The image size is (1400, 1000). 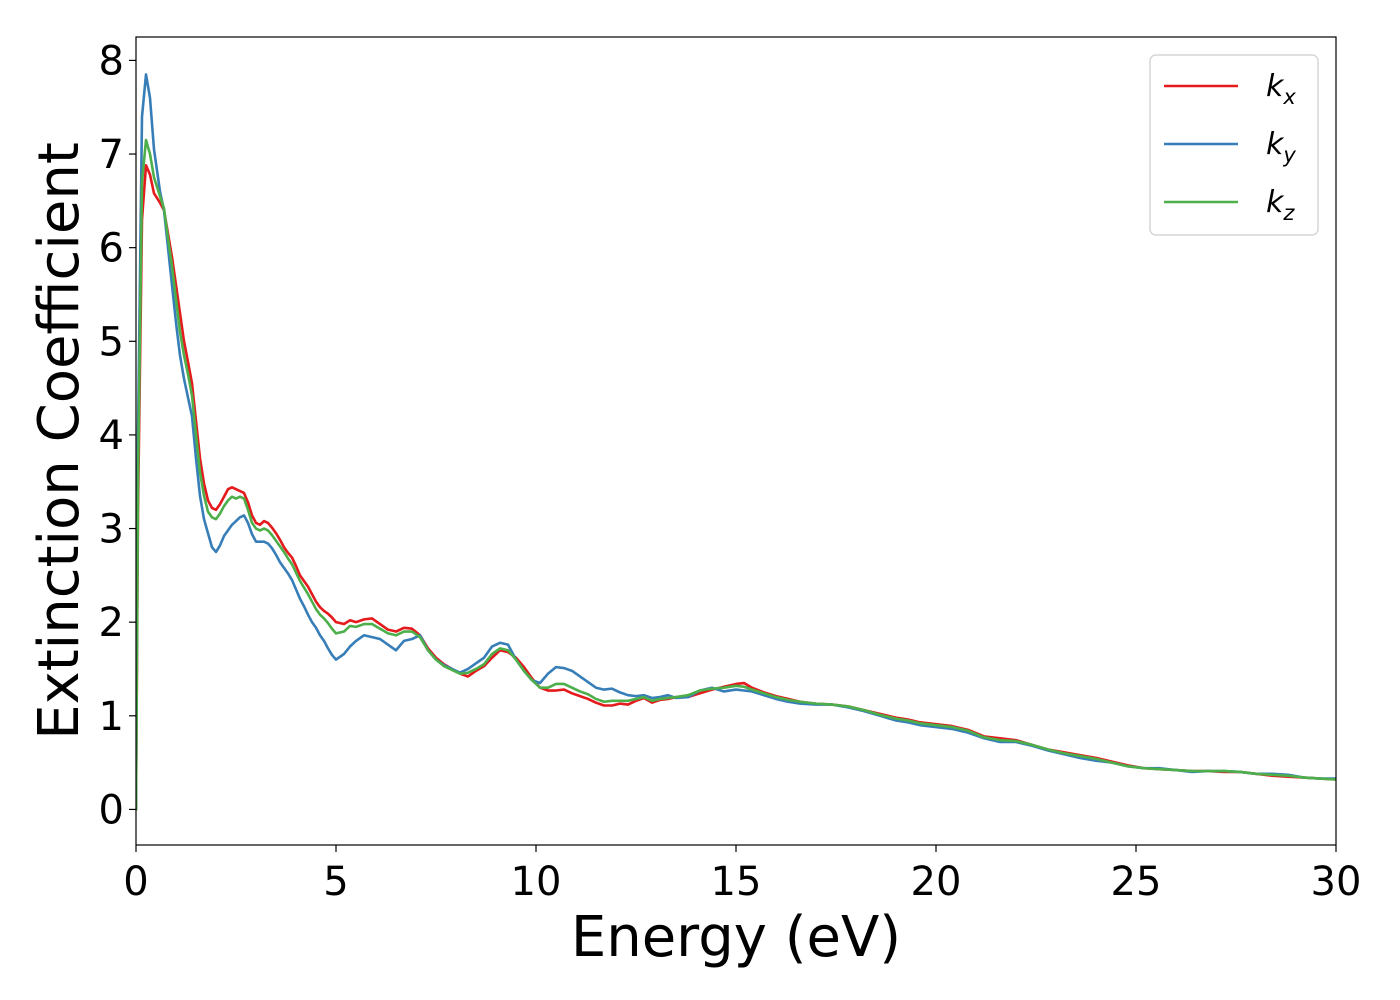 What do you see at coordinates (111, 342) in the screenshot?
I see `y-tick-label: 5` at bounding box center [111, 342].